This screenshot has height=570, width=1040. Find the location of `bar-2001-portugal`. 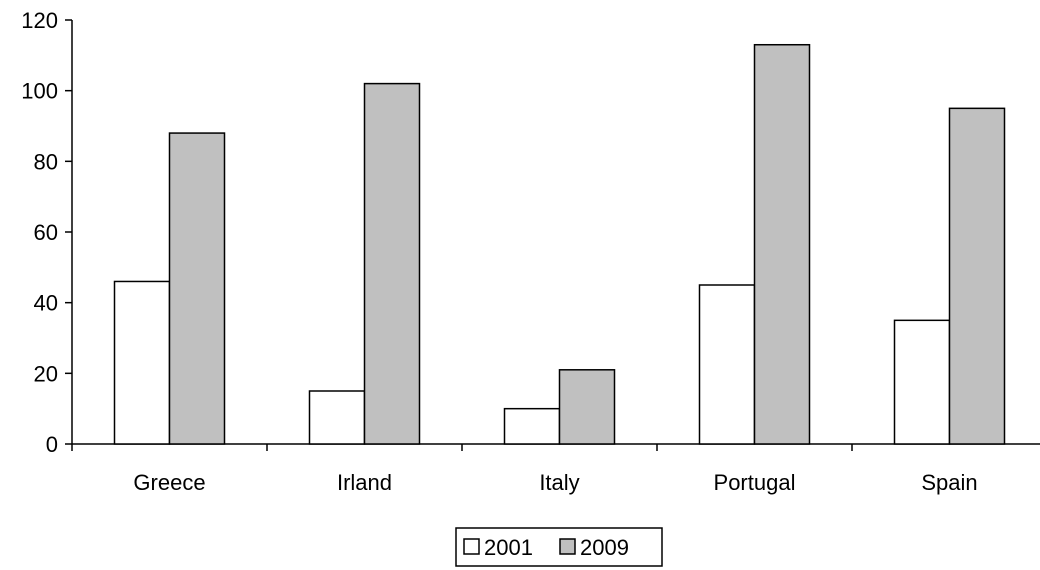

bar-2001-portugal is located at coordinates (727, 364).